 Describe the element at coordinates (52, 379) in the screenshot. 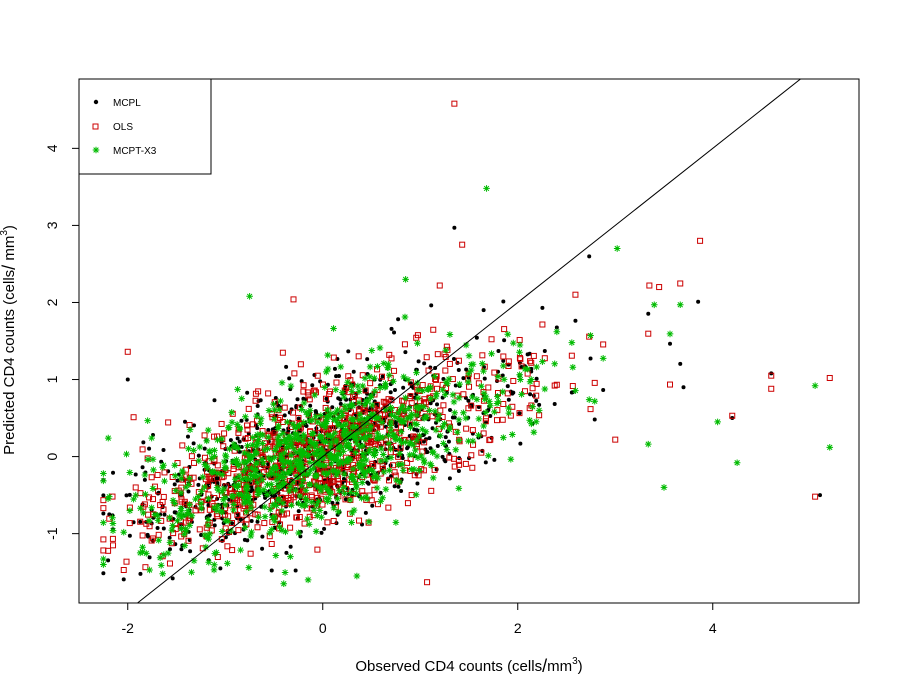

I see `y-tick-label: 1` at that location.